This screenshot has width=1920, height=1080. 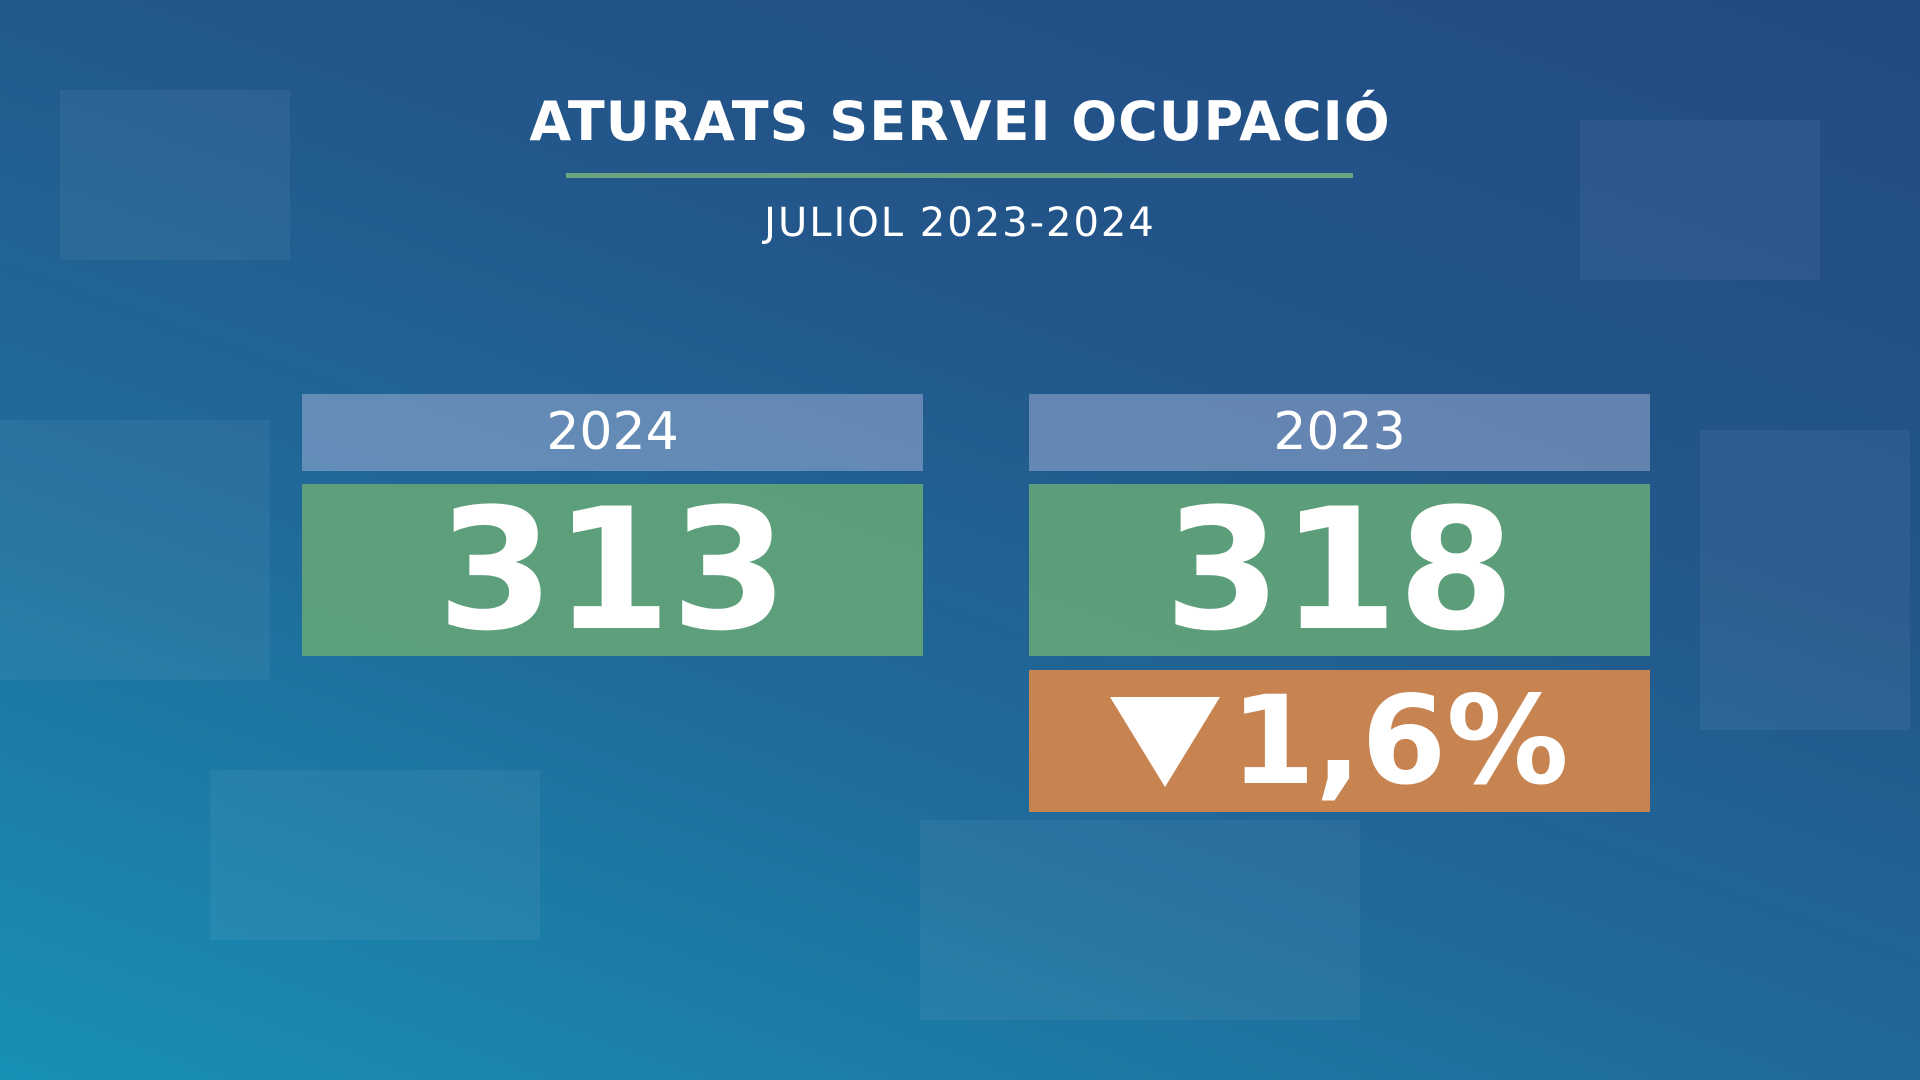 What do you see at coordinates (1339, 570) in the screenshot?
I see `value: 318` at bounding box center [1339, 570].